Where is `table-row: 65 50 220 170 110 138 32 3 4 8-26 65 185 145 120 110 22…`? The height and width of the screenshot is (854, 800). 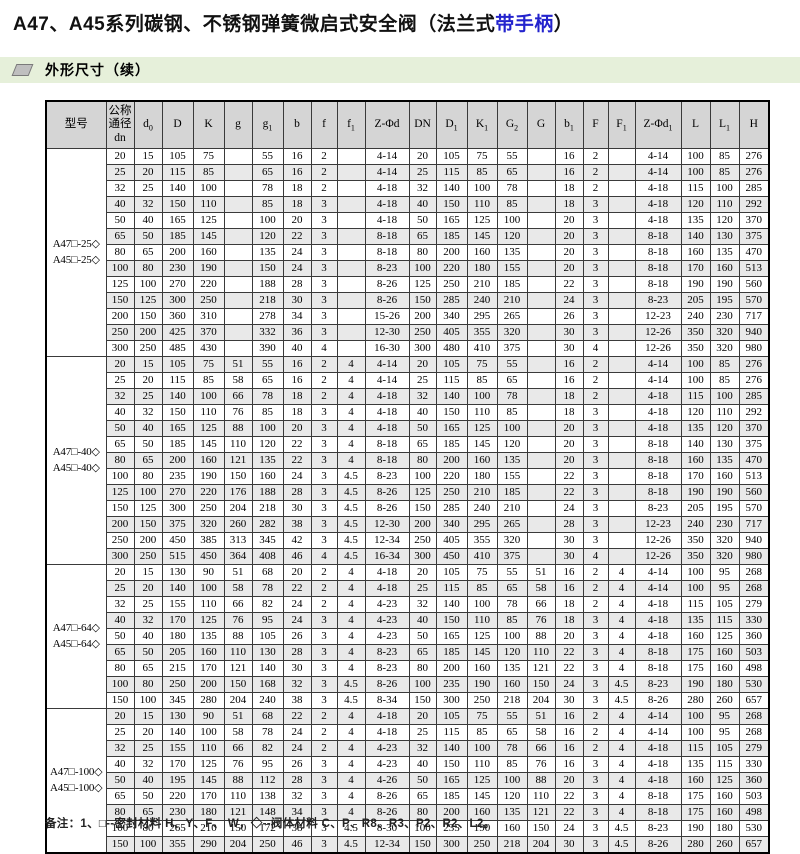 table-row: 65 50 220 170 110 138 32 3 4 8-26 65 185 145 120 110 22… is located at coordinates (408, 796).